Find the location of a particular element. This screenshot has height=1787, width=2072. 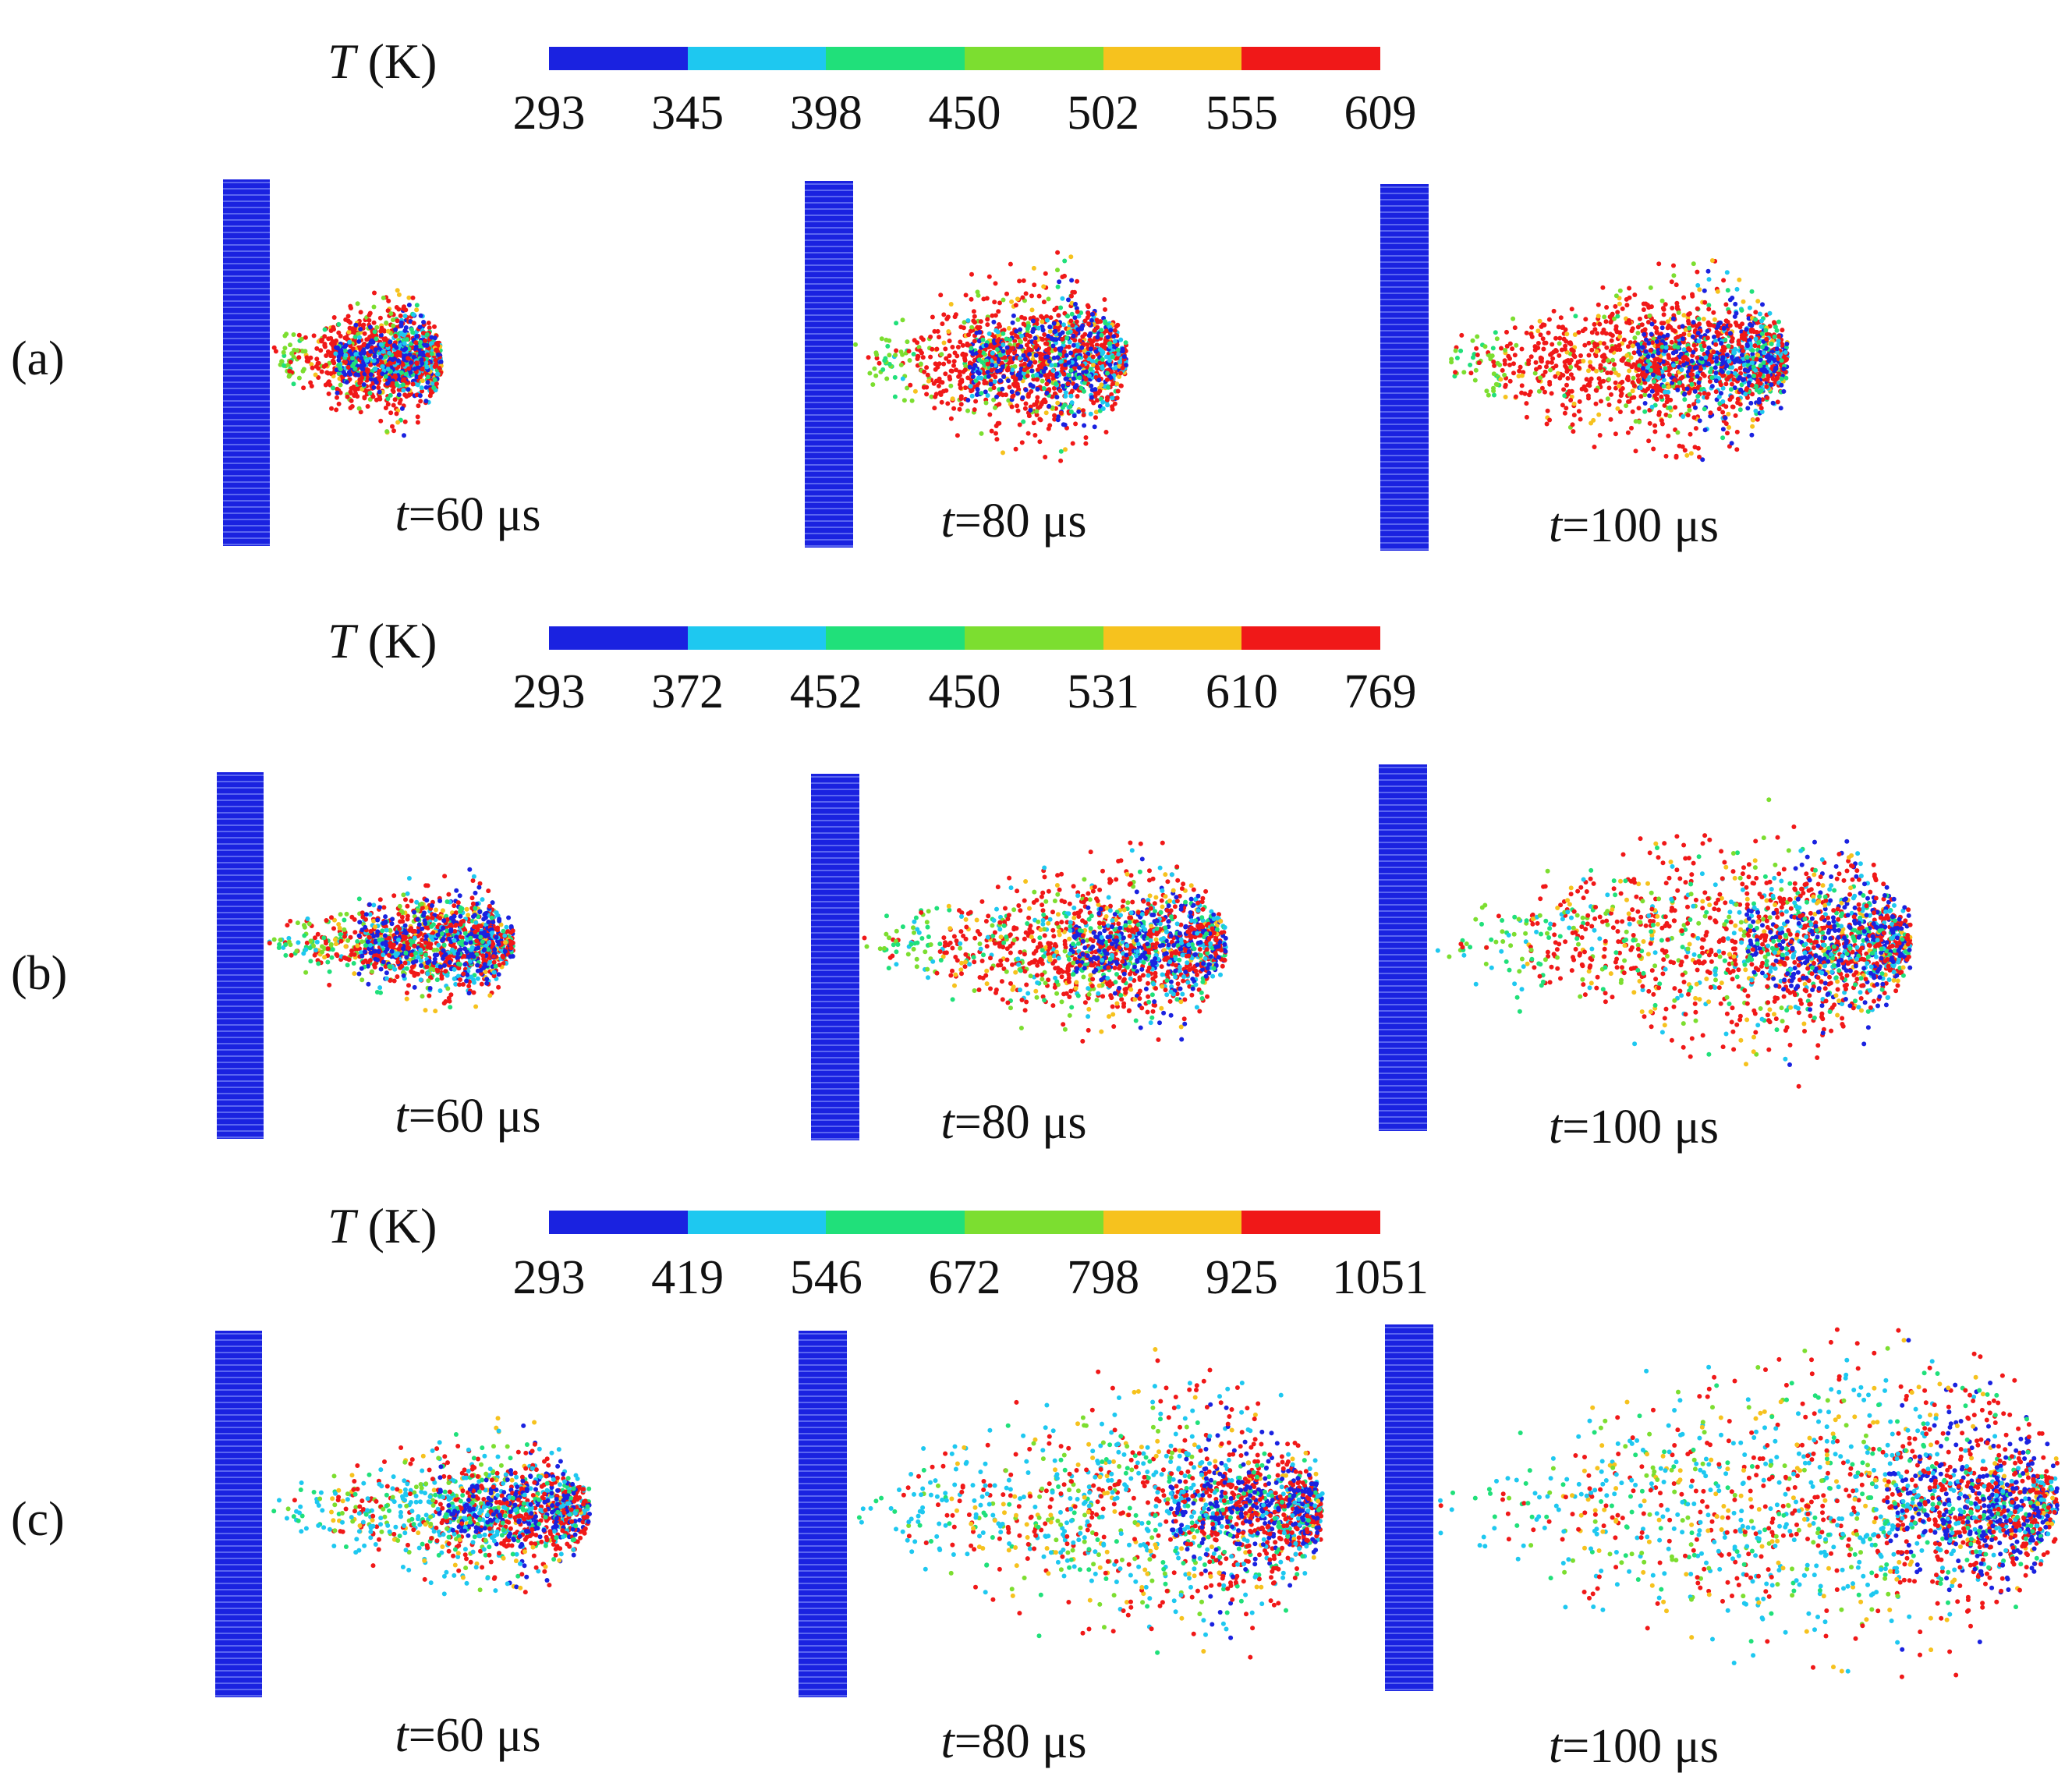

colorbar-ticks-c: 293 419 546 672 798 925 1051 is located at coordinates (971, 1277).